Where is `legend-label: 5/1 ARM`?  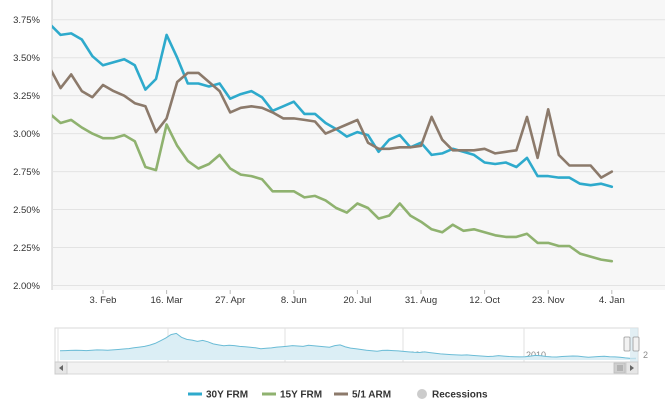 legend-label: 5/1 ARM is located at coordinates (371, 395).